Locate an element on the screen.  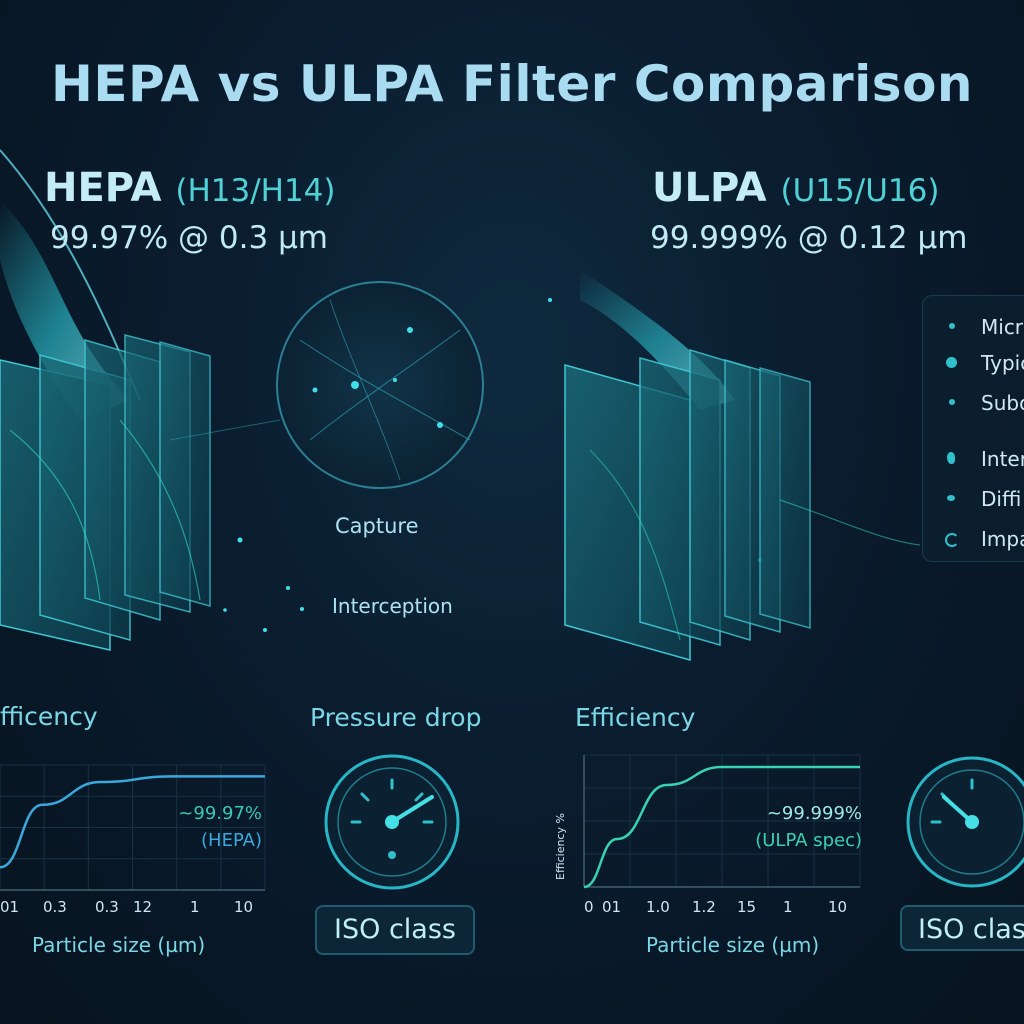
ulpa-gauge-icon is located at coordinates (965, 822).